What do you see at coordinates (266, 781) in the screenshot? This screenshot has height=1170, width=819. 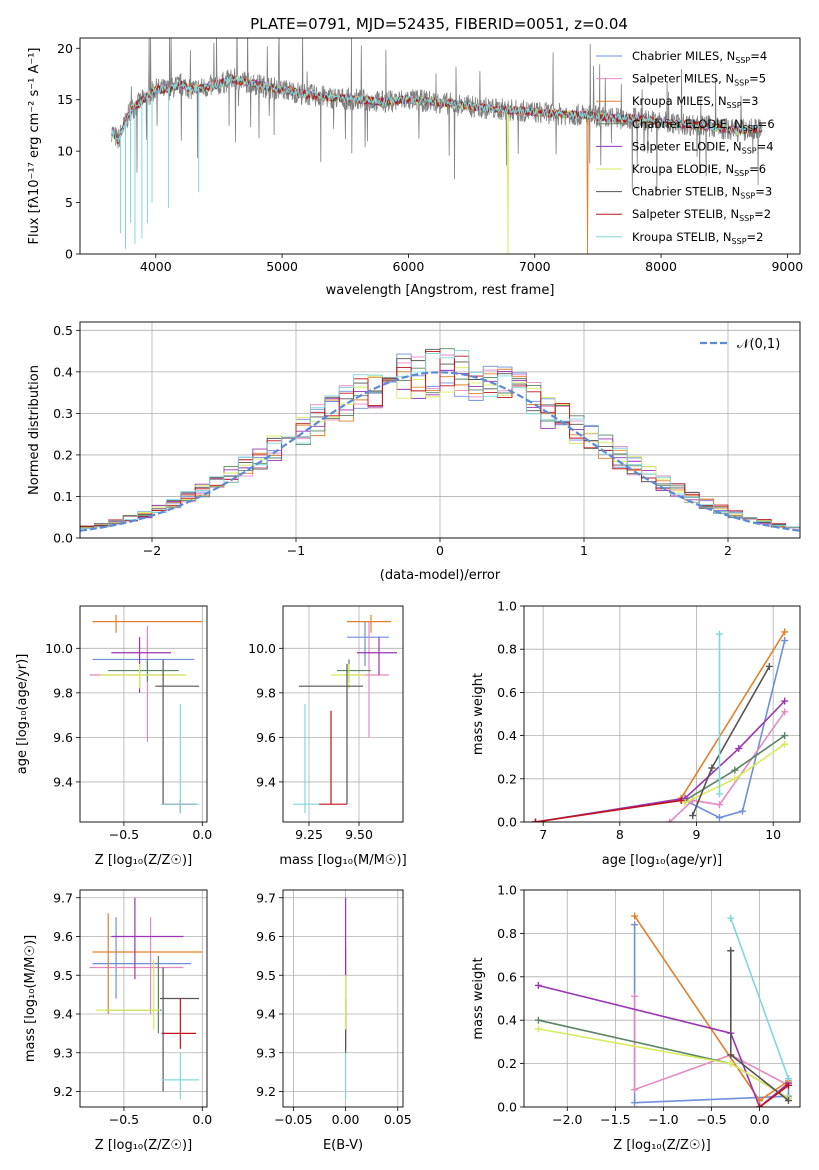 I see `age-vs-mass-ytick-label: 9.4` at bounding box center [266, 781].